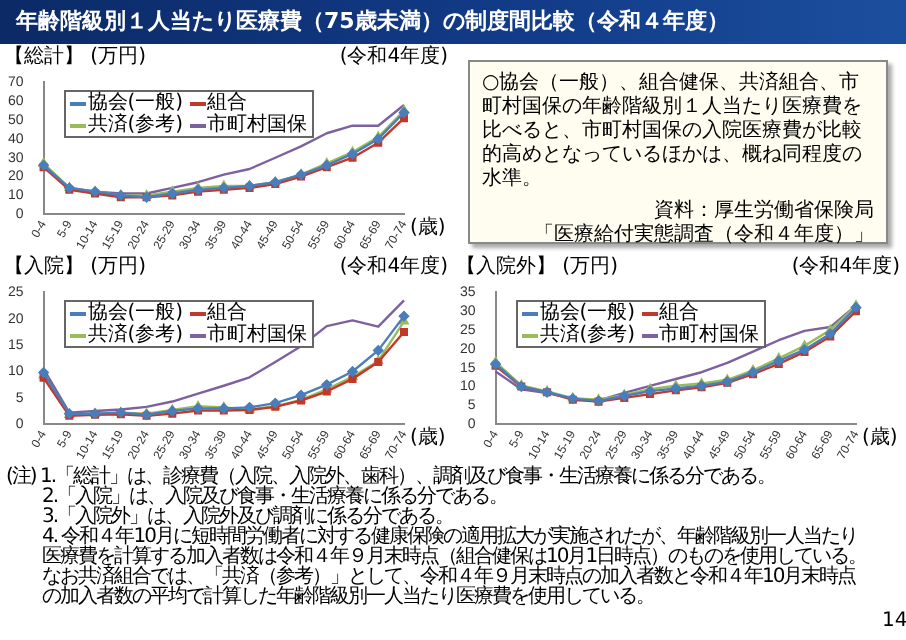  What do you see at coordinates (453, 22) in the screenshot?
I see `chart-title: 年齢階級別１人当たり医療費（75歳未満）の制度間比較（令和４年度）` at bounding box center [453, 22].